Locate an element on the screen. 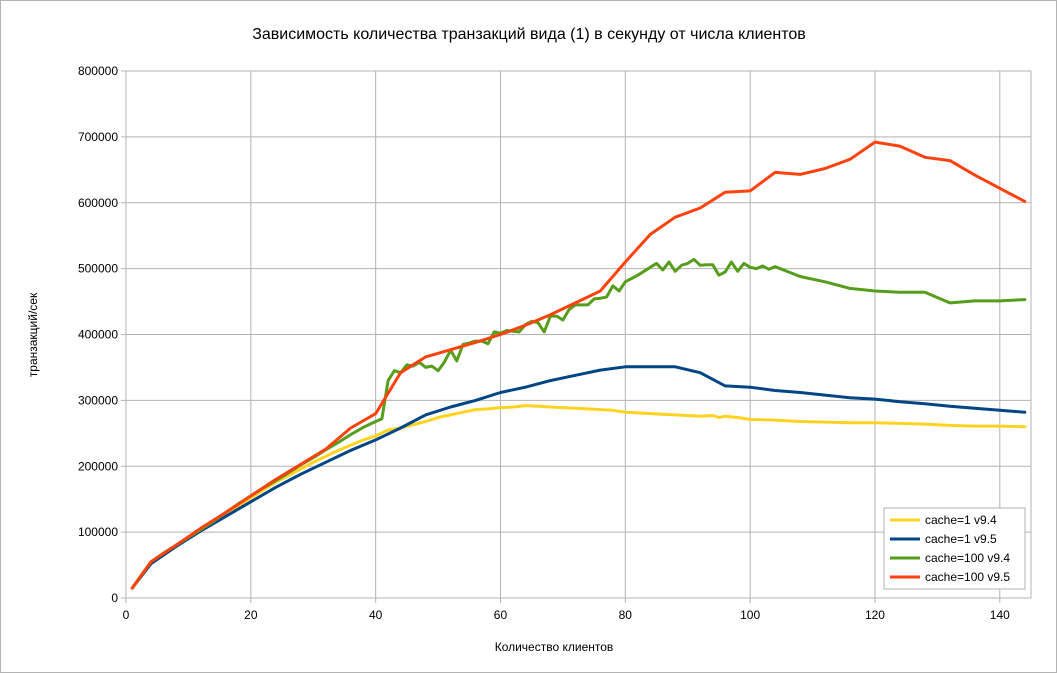 Image resolution: width=1057 pixels, height=673 pixels. y-axis-title: транзакций/сек is located at coordinates (33, 334).